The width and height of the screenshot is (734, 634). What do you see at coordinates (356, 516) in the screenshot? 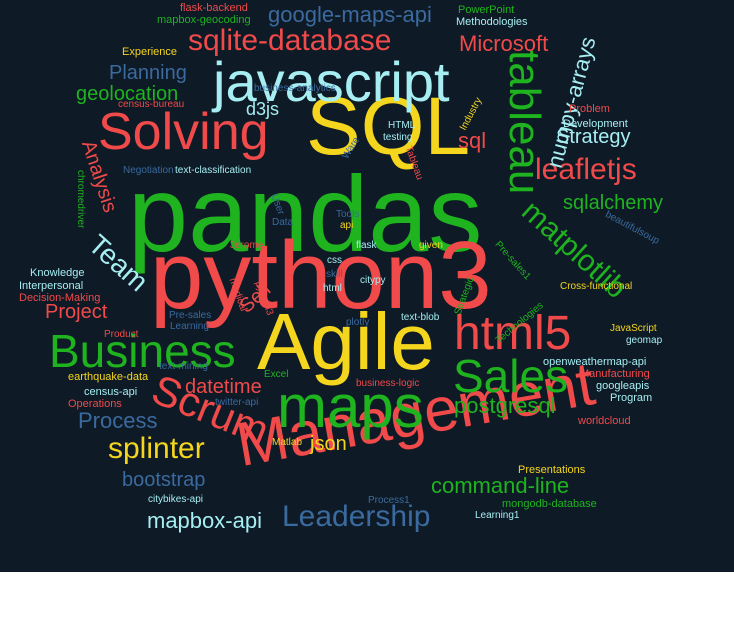
I see `word: Leadership` at bounding box center [356, 516].